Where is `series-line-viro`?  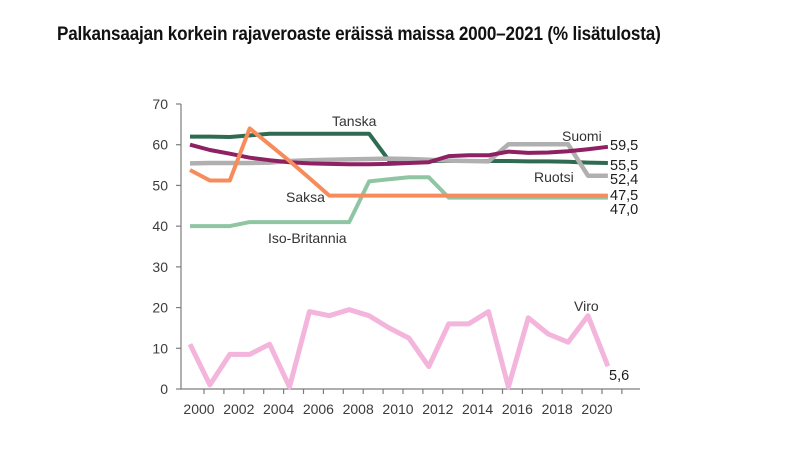
series-line-viro is located at coordinates (399, 348).